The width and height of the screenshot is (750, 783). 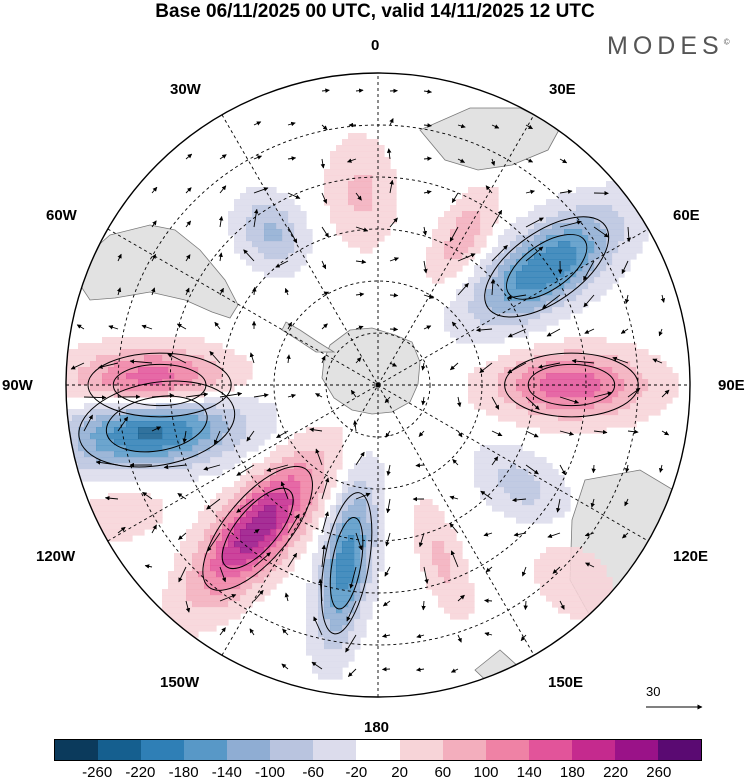 I want to click on lon-label-90w: 90W, so click(x=17, y=385).